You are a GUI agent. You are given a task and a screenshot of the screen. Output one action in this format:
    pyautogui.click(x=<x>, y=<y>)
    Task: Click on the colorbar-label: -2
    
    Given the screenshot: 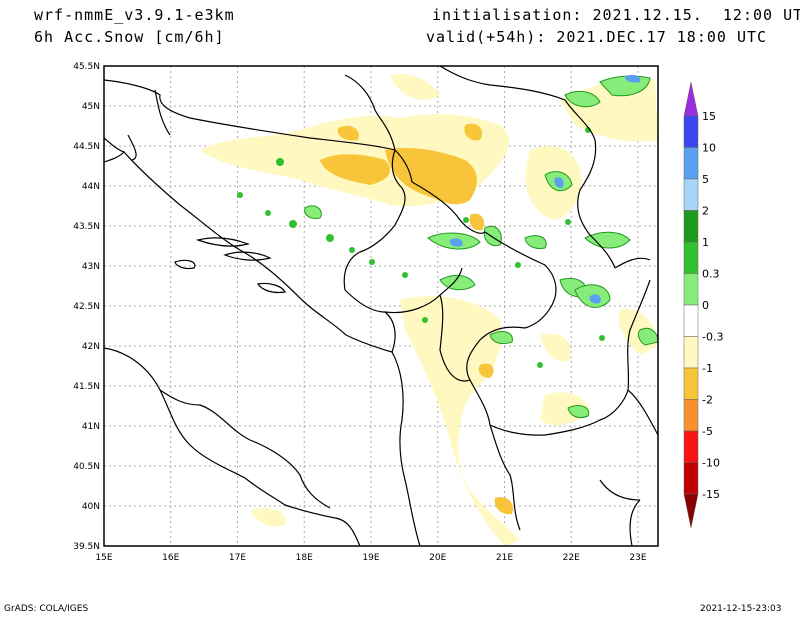 What is the action you would take?
    pyautogui.click(x=707, y=400)
    